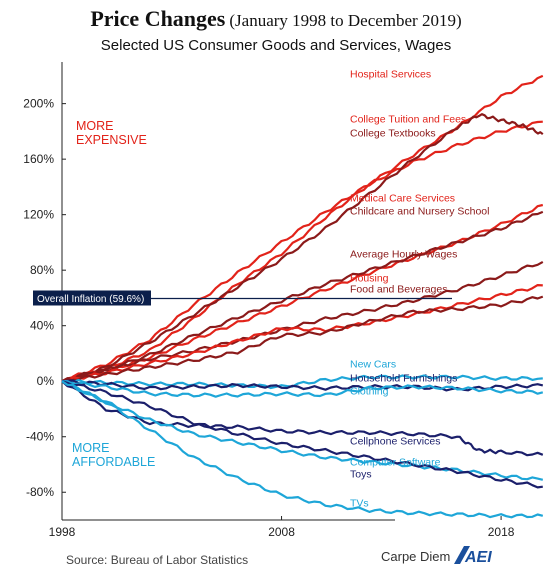 Image resolution: width=552 pixels, height=580 pixels. Describe the element at coordinates (369, 279) in the screenshot. I see `series-label-housing: Housing` at that location.